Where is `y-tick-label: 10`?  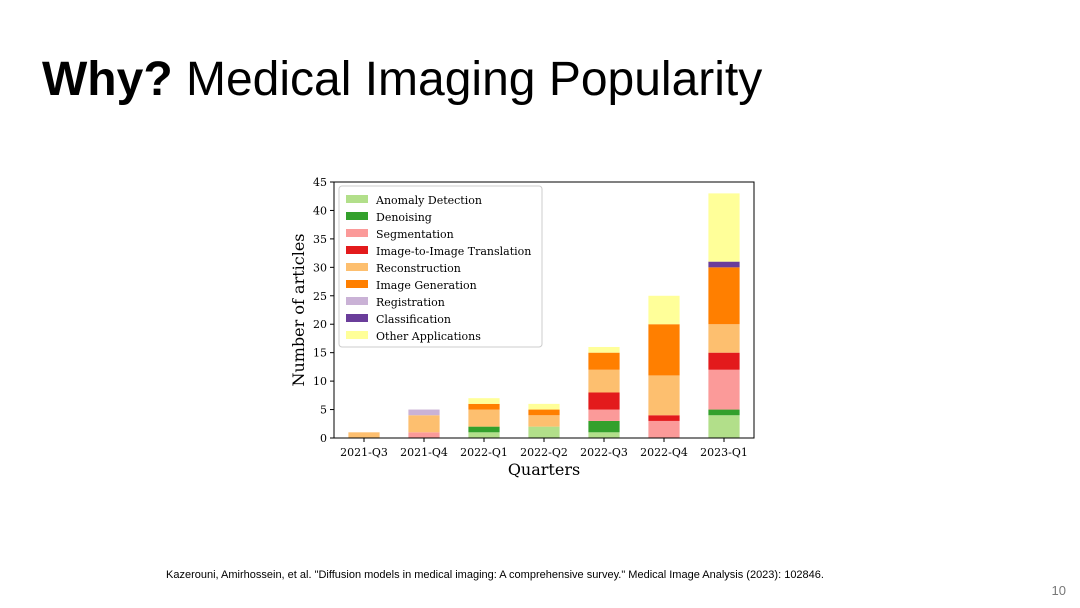
y-tick-label: 10 is located at coordinates (320, 381).